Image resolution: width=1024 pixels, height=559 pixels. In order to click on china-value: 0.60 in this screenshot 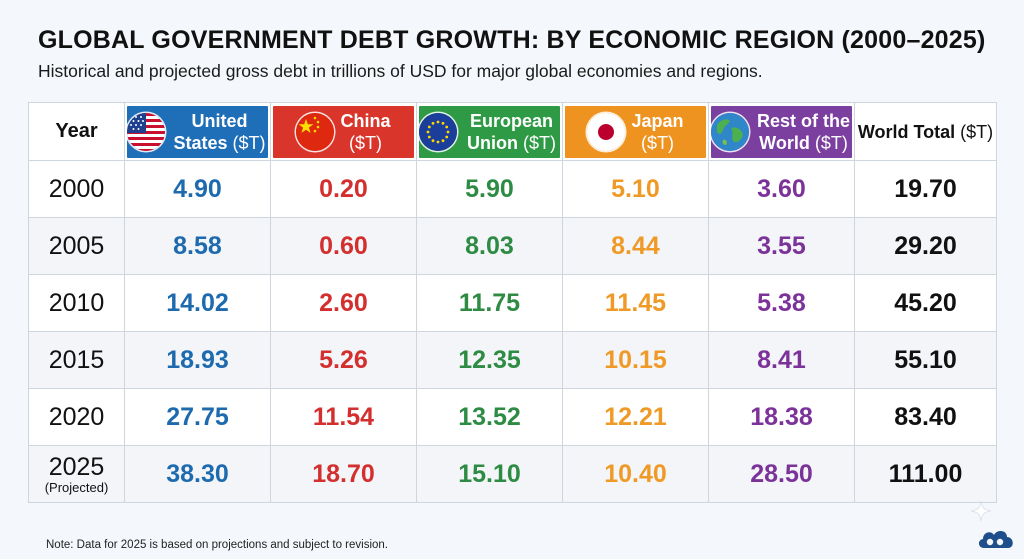, I will do `click(343, 245)`.